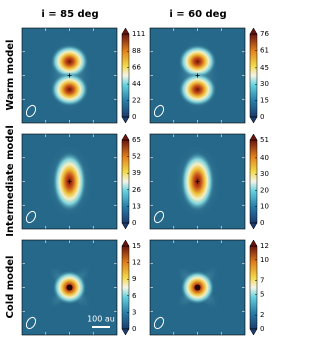 The height and width of the screenshot is (348, 320). I want to click on colorbar-tick-label: 44, so click(136, 84).